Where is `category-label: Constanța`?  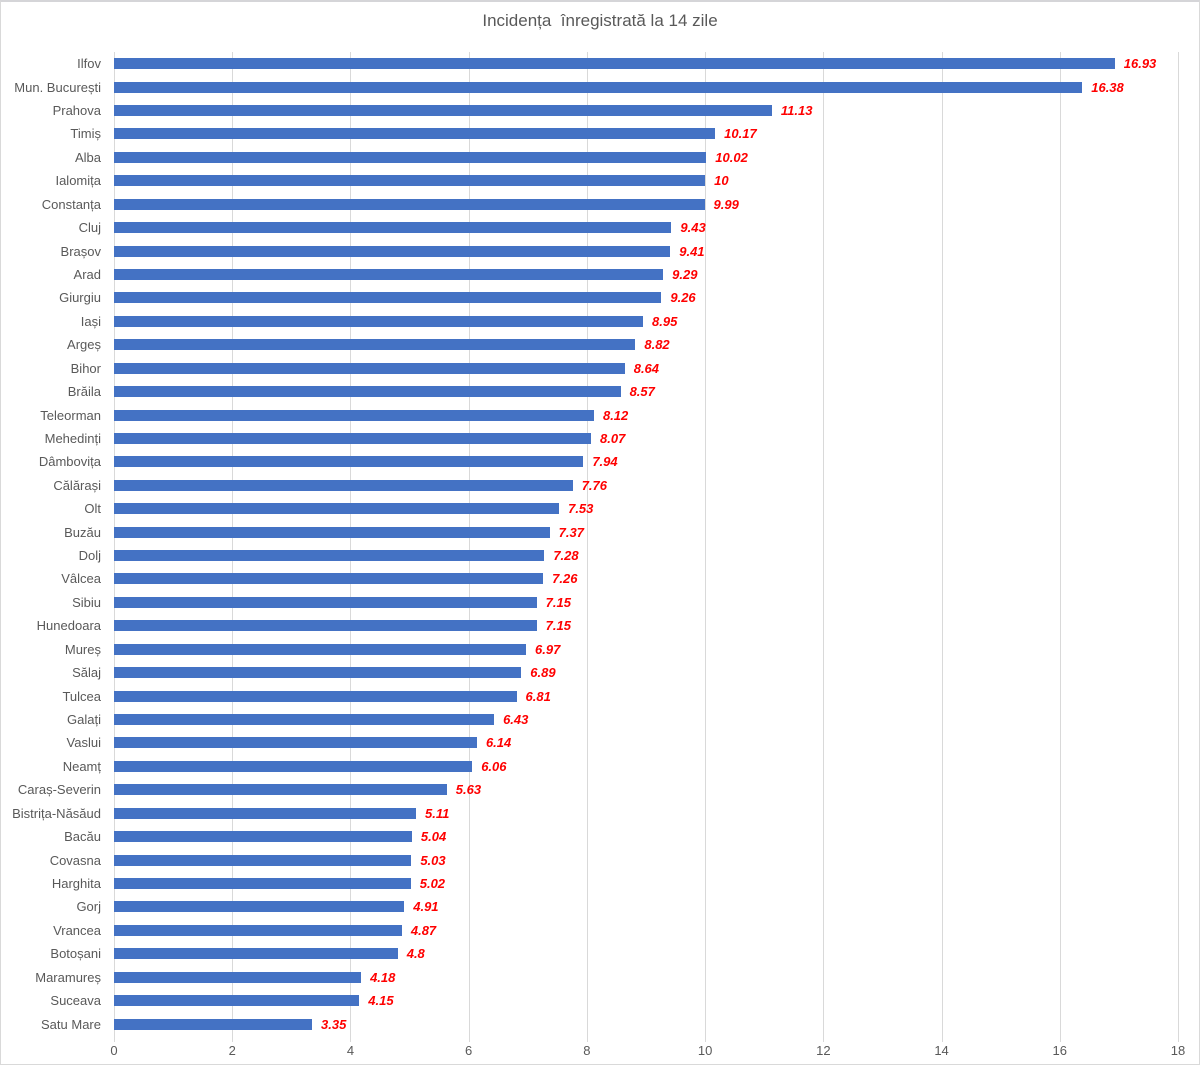
category-label: Constanța is located at coordinates (71, 204).